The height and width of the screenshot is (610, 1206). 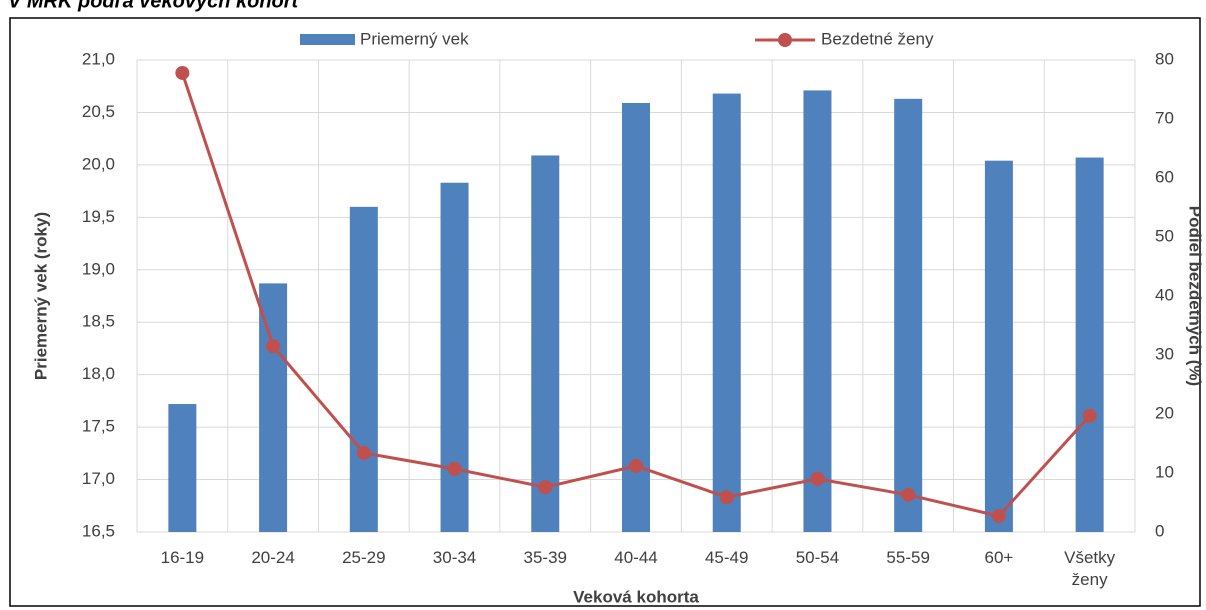 What do you see at coordinates (414, 38) in the screenshot?
I see `legend-label: Priemerný vek` at bounding box center [414, 38].